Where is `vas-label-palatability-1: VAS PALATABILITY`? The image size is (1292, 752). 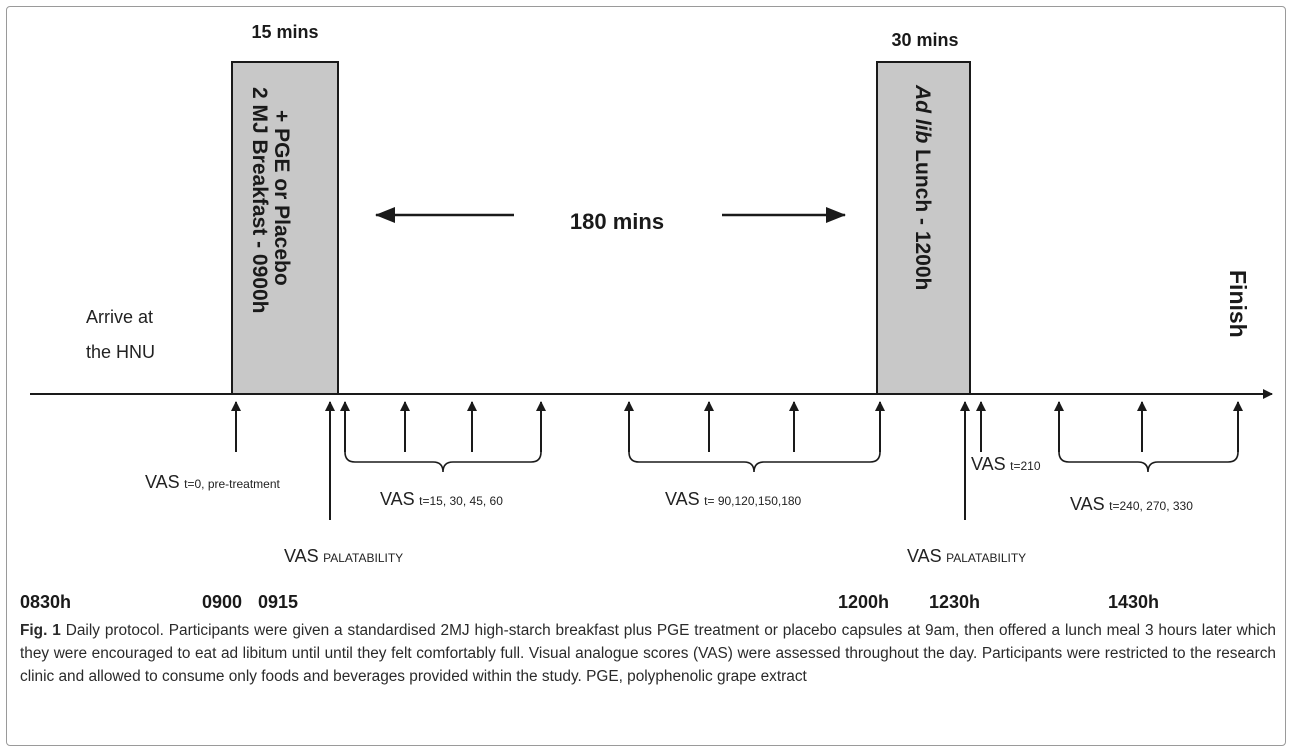
vas-label-palatability-1: VAS PALATABILITY is located at coordinates (343, 556).